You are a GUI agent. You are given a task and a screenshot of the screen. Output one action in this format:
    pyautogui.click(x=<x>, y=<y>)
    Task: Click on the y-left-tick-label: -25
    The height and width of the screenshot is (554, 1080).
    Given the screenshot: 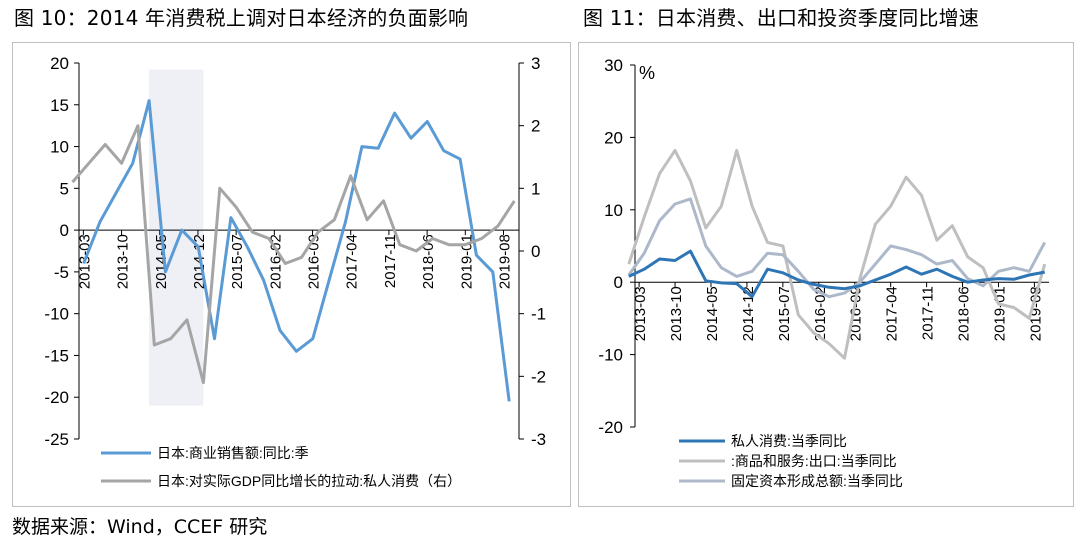 What is the action you would take?
    pyautogui.click(x=56, y=439)
    